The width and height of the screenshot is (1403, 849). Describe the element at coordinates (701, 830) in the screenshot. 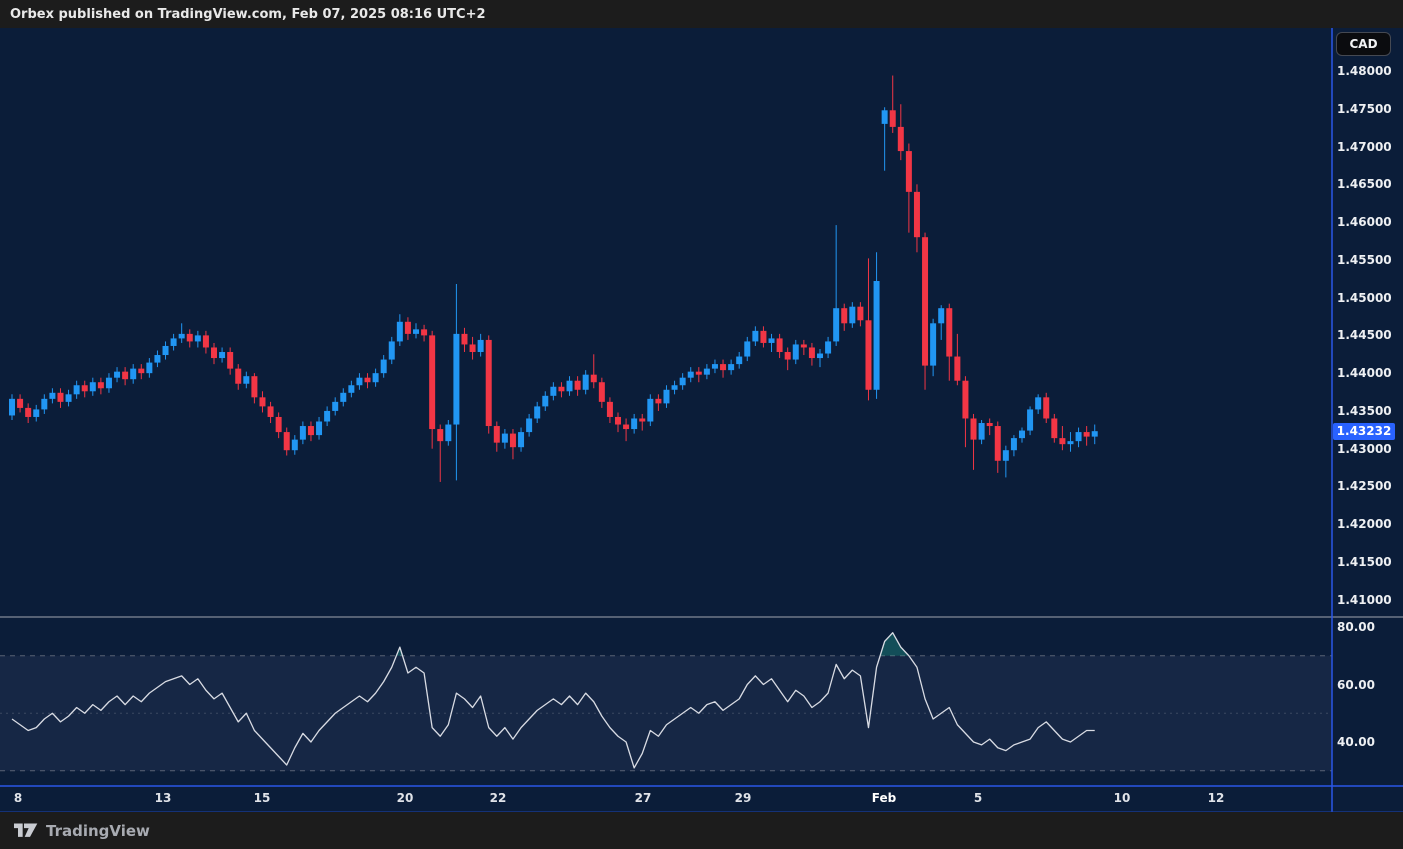

I see `footer-bar: TradingView` at that location.